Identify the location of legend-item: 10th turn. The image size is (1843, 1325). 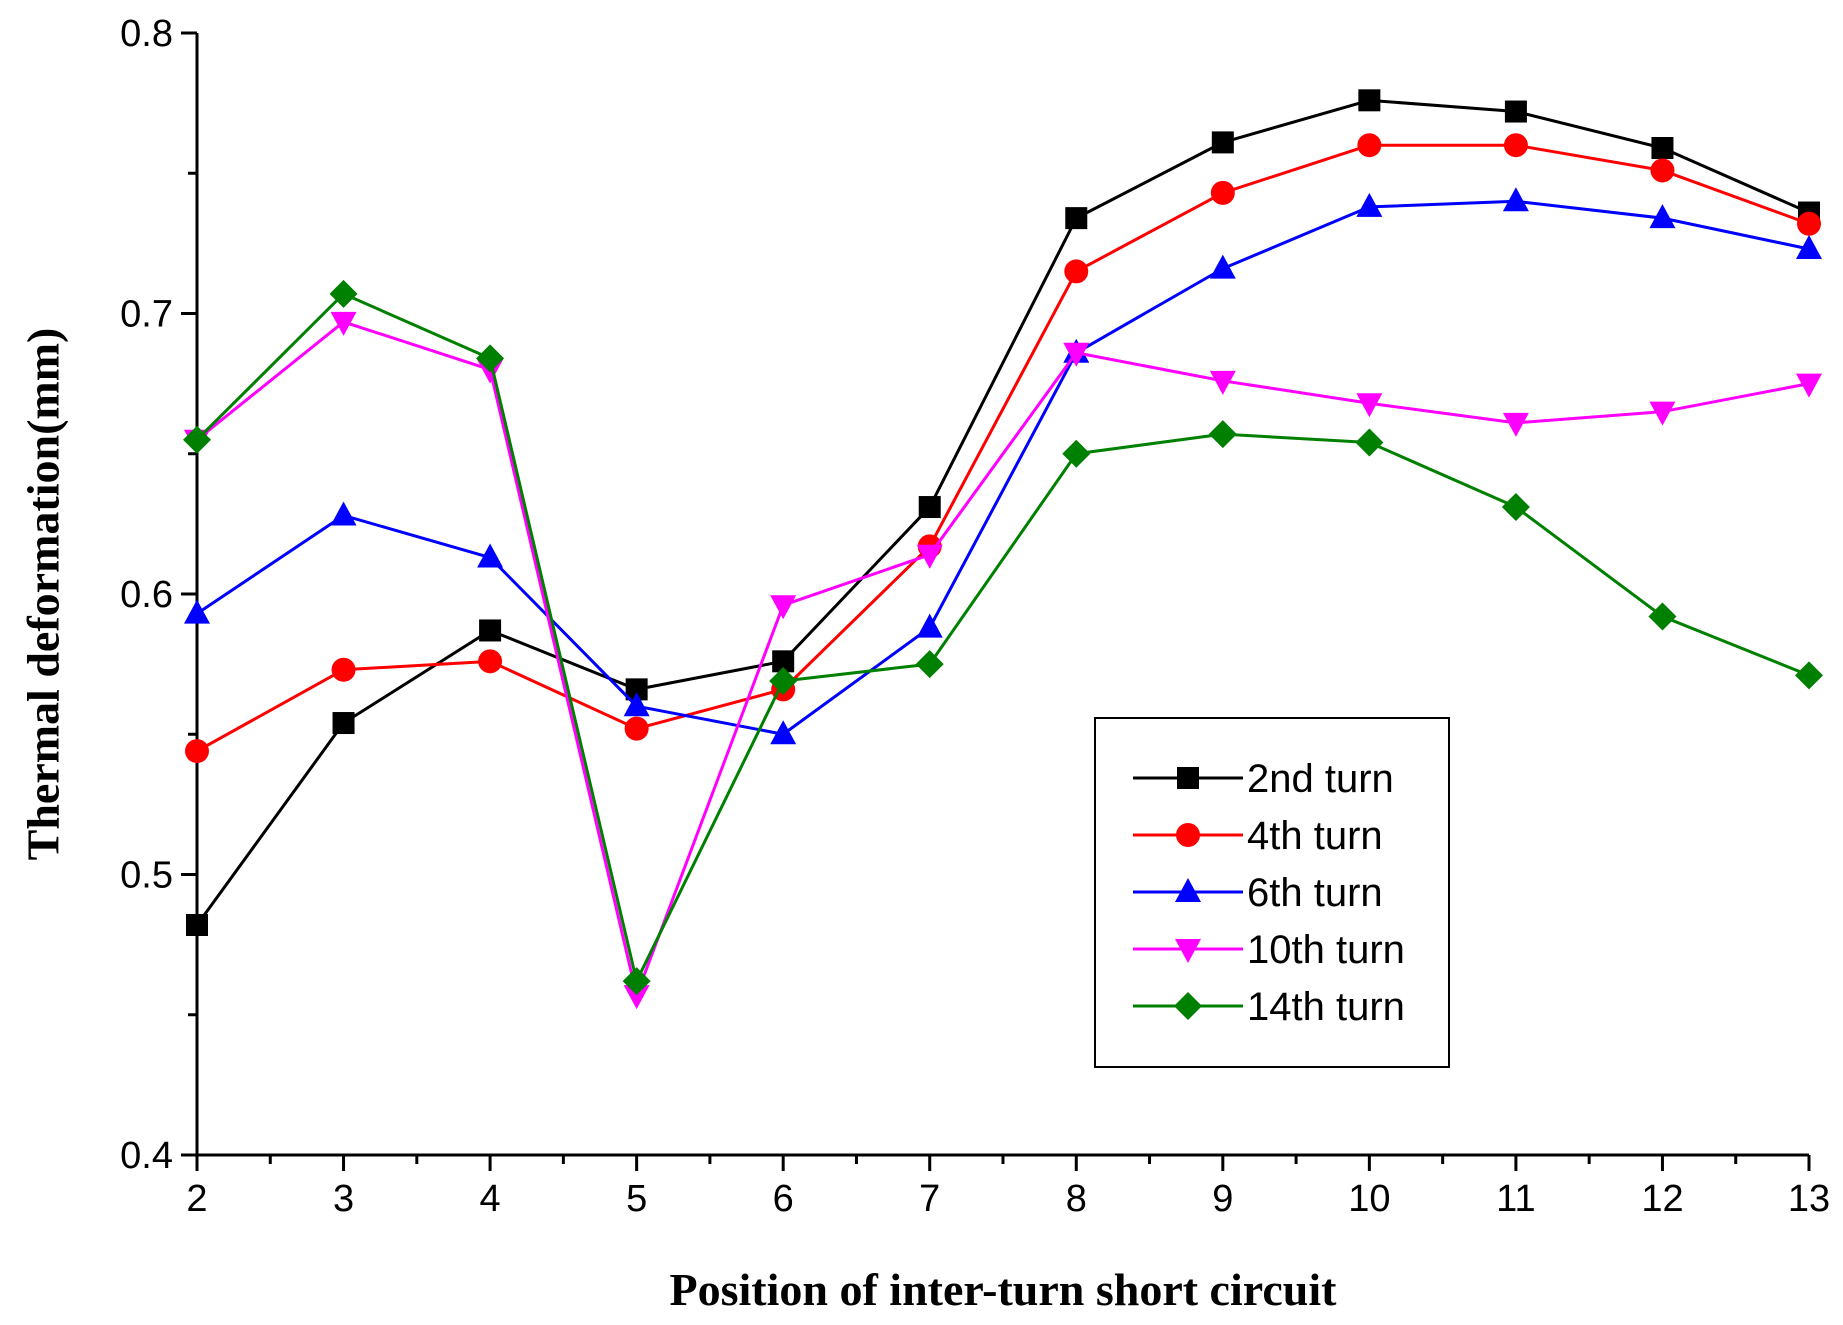
(1269, 950).